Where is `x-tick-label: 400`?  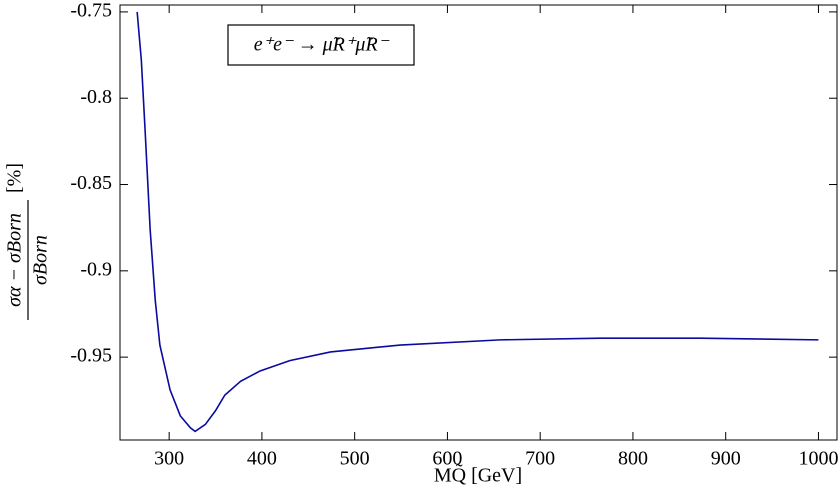
x-tick-label: 400 is located at coordinates (262, 459).